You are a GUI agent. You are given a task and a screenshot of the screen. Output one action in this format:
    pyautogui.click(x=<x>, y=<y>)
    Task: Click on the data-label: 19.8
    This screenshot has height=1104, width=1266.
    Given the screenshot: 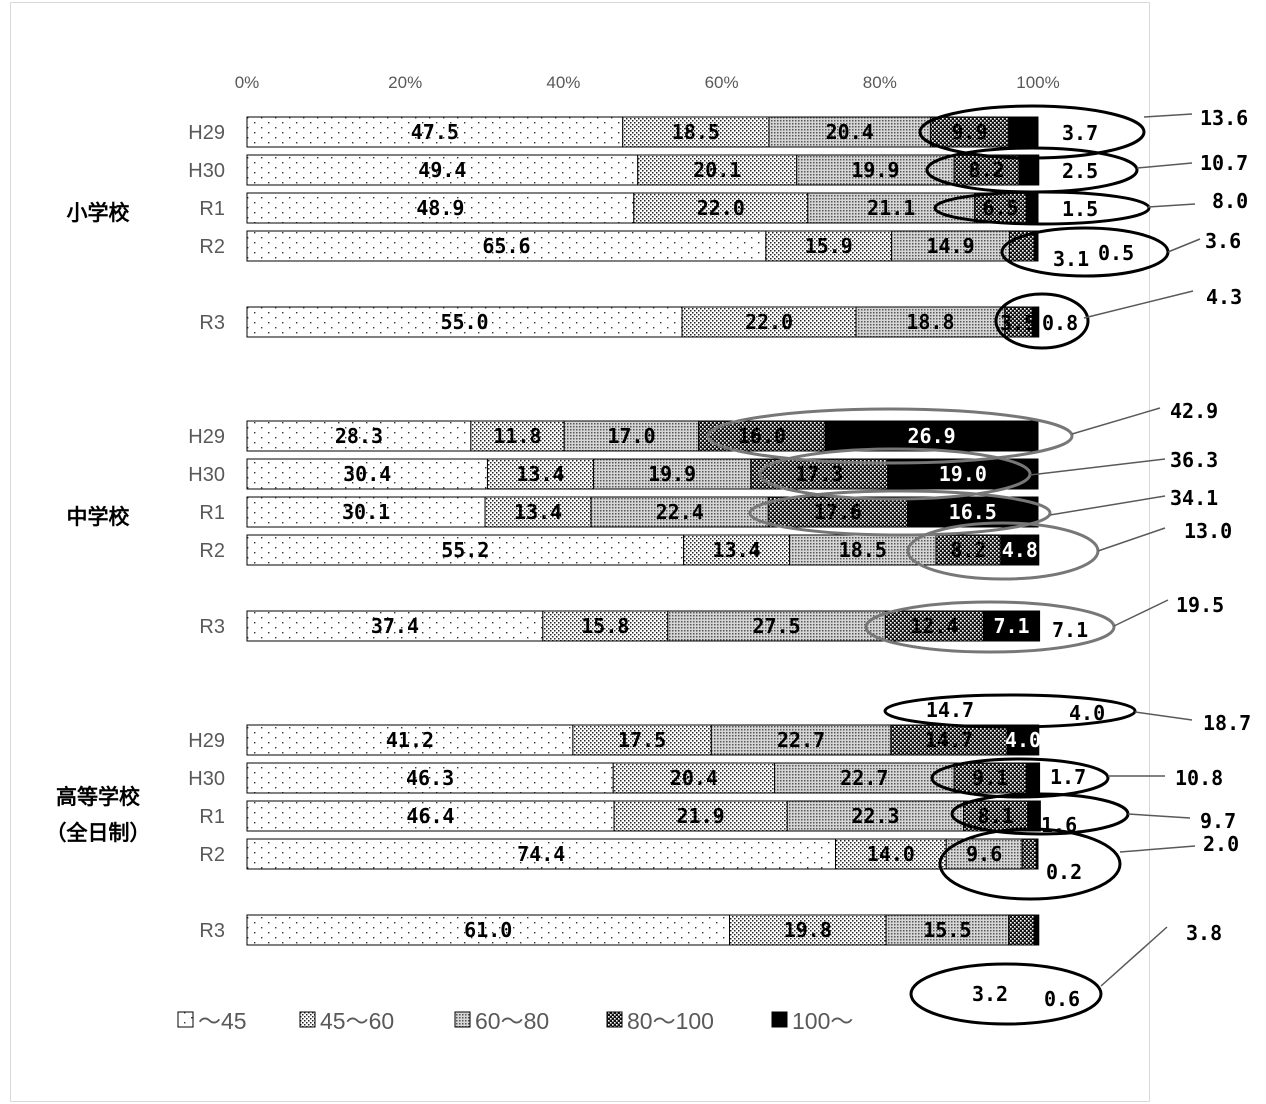 What is the action you would take?
    pyautogui.click(x=808, y=930)
    